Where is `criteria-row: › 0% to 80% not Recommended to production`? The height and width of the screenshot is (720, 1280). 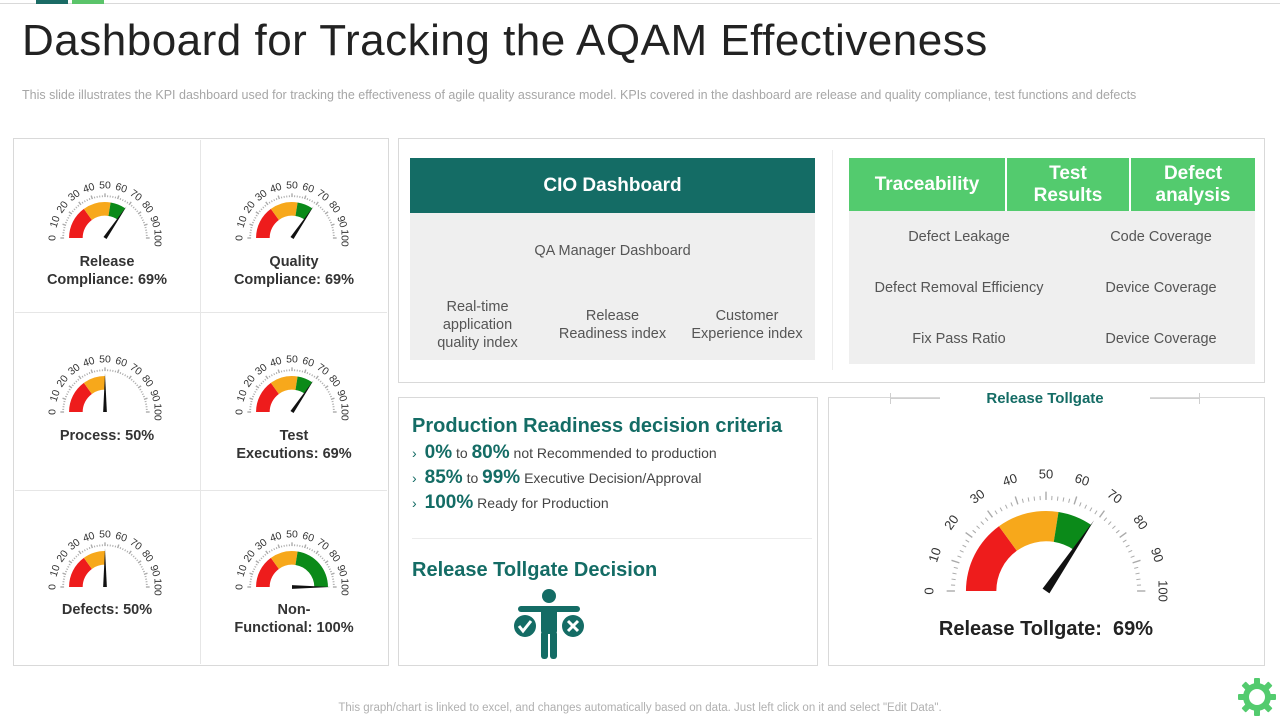
criteria-row: › 0% to 80% not Recommended to production is located at coordinates (564, 452).